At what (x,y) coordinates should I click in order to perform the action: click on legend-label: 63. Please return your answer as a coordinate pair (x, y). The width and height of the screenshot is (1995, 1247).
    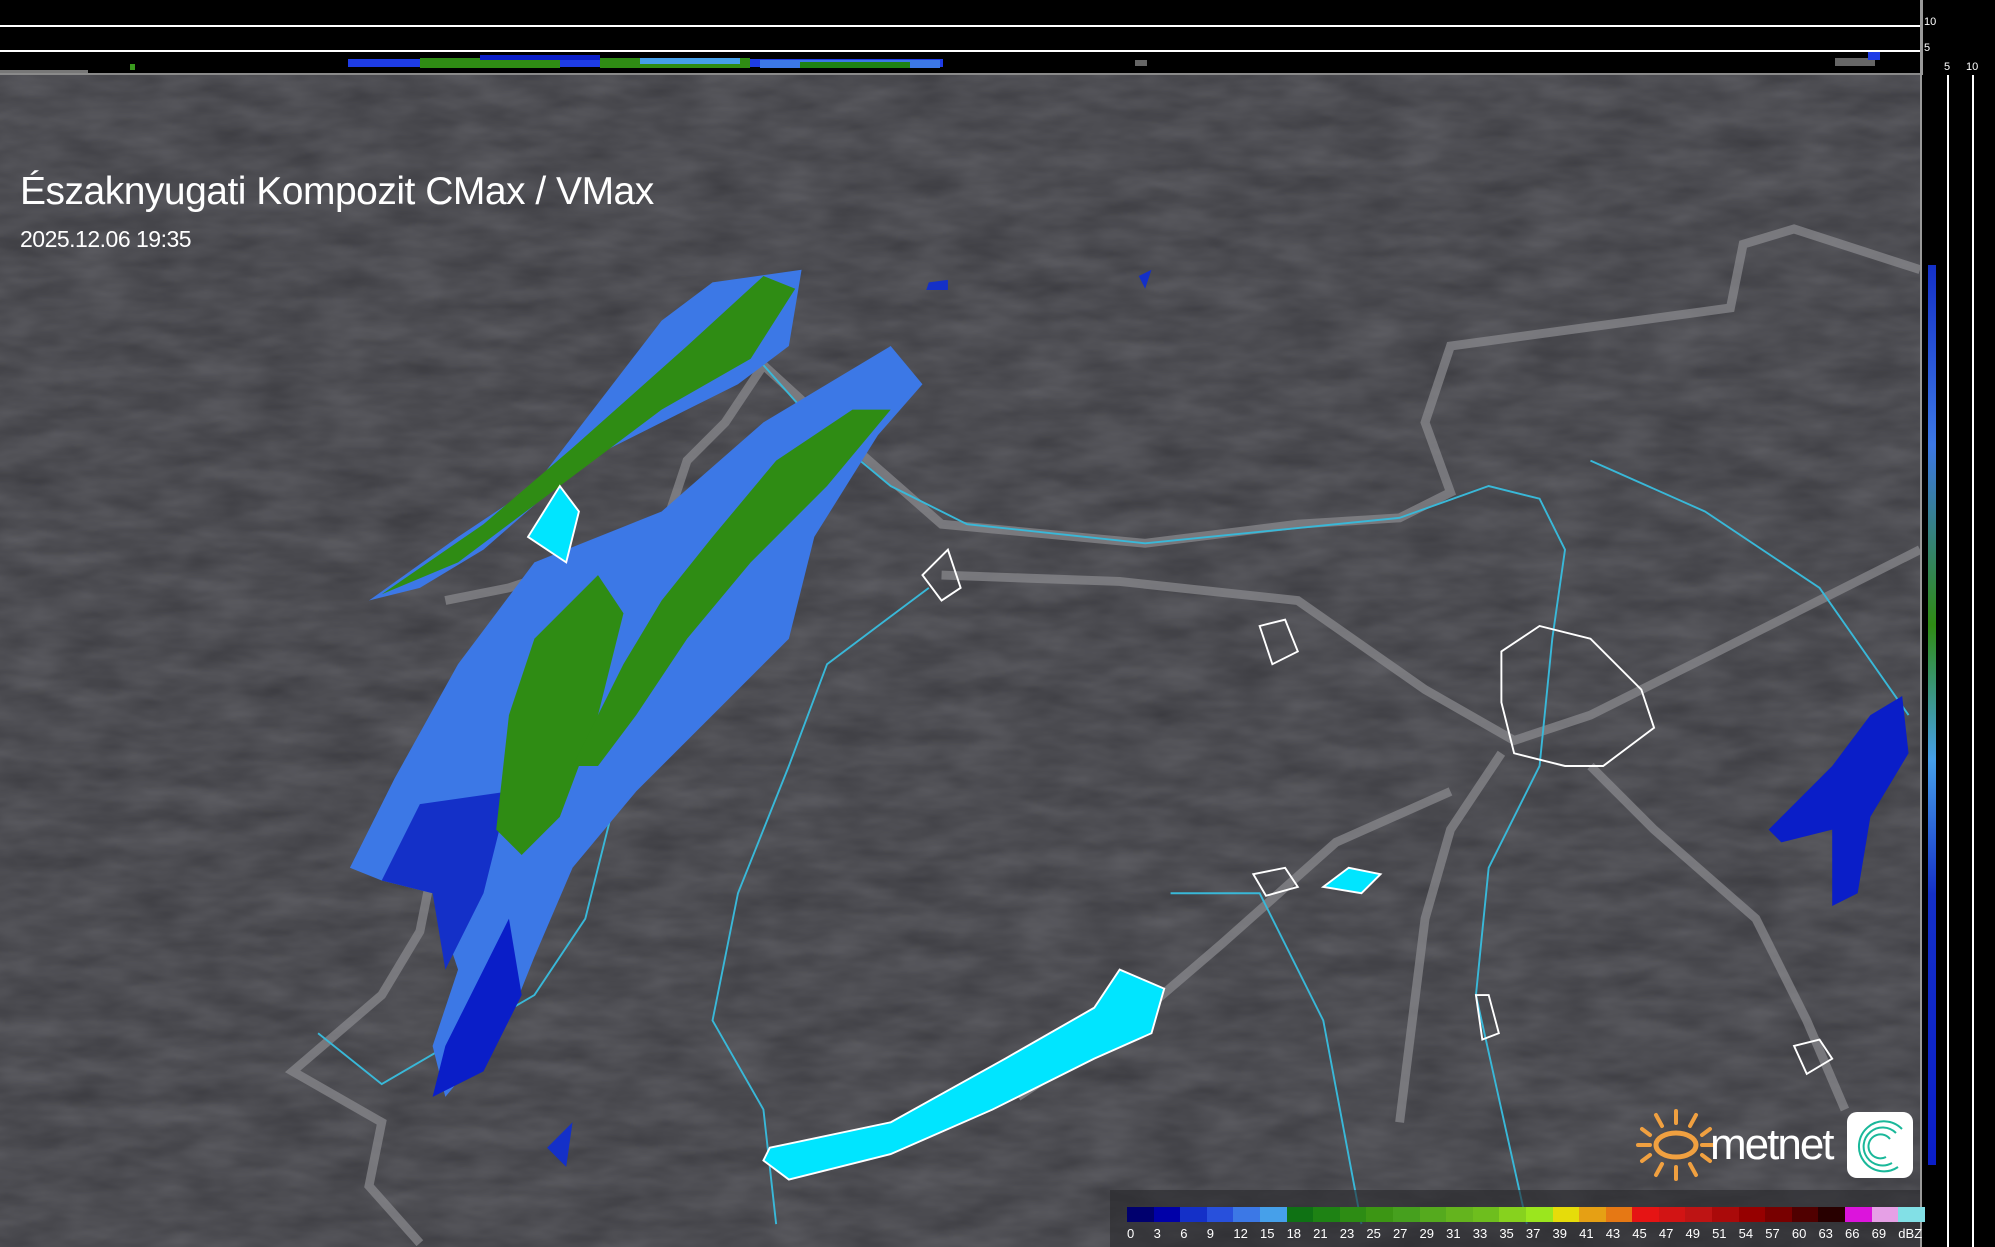
    Looking at the image, I should click on (1825, 1233).